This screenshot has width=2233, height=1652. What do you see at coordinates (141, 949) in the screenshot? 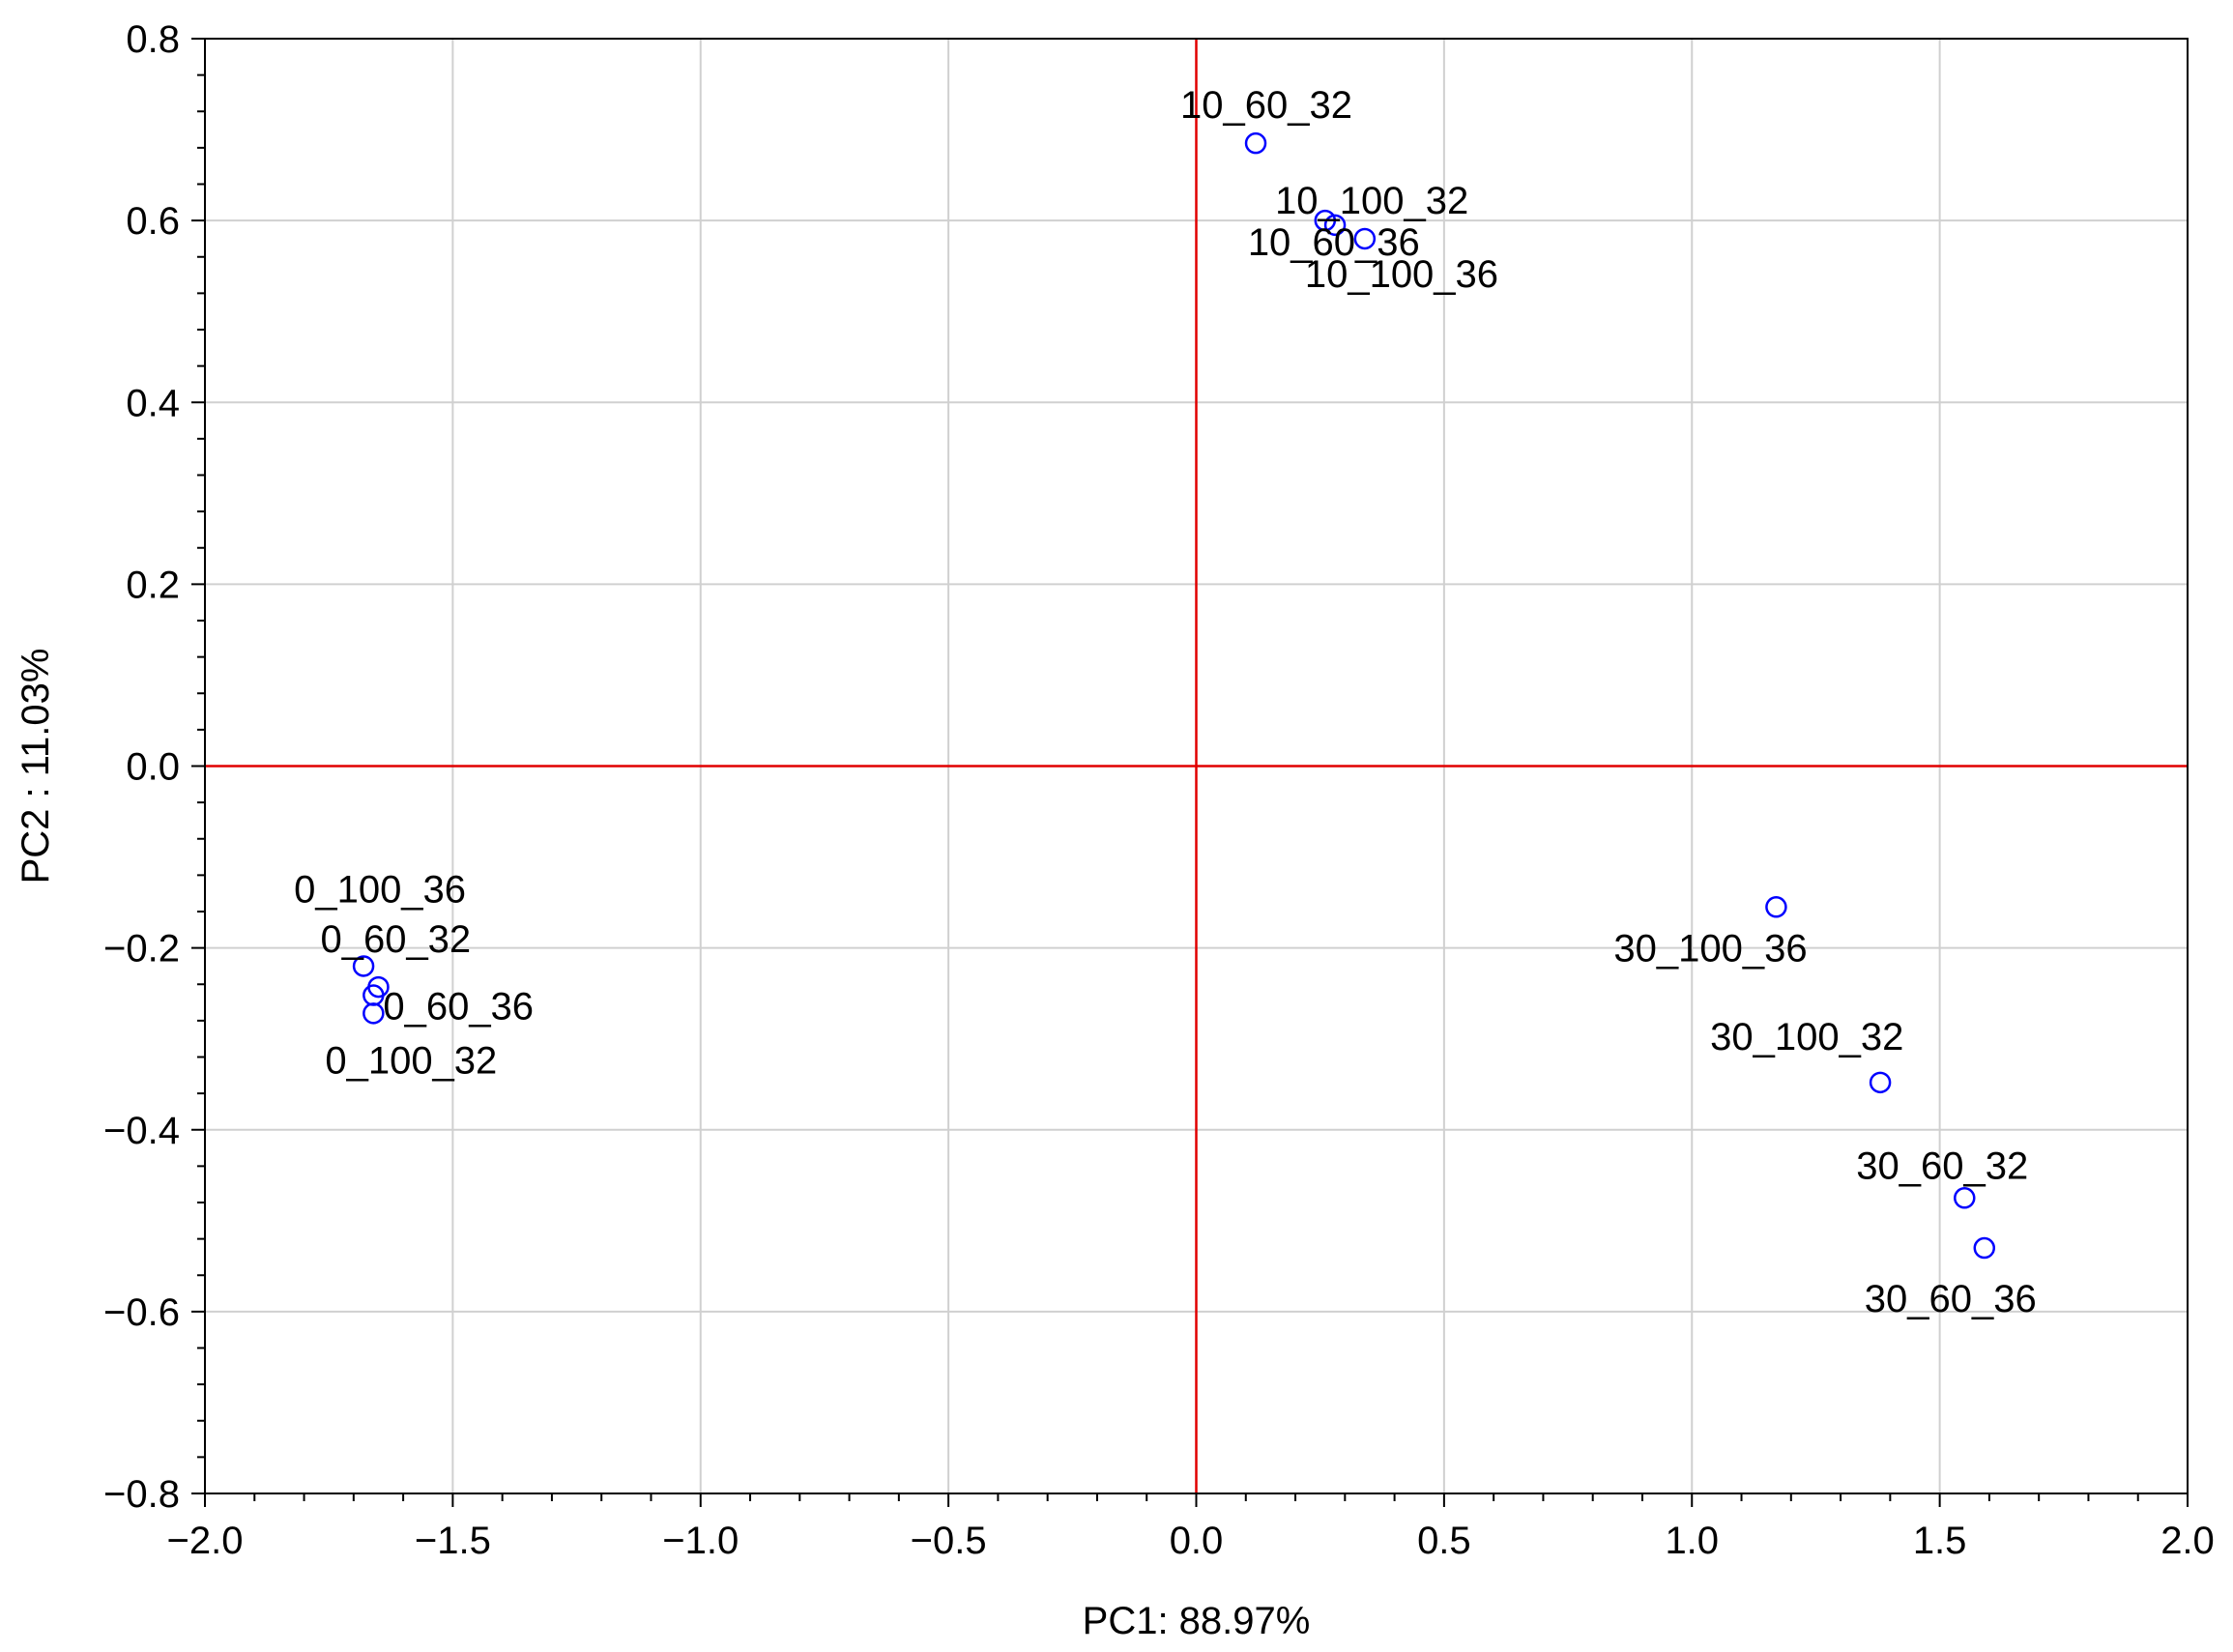
I see `y-tick-label: −0.2` at bounding box center [141, 949].